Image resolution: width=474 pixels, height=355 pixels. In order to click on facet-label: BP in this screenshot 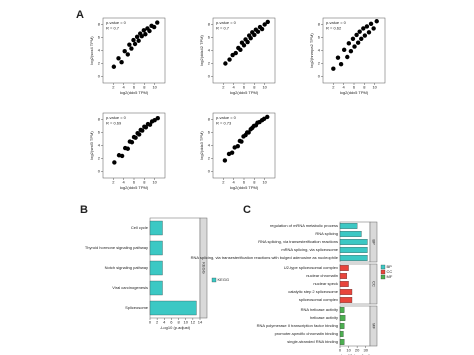, I will do `click(373, 242)`.